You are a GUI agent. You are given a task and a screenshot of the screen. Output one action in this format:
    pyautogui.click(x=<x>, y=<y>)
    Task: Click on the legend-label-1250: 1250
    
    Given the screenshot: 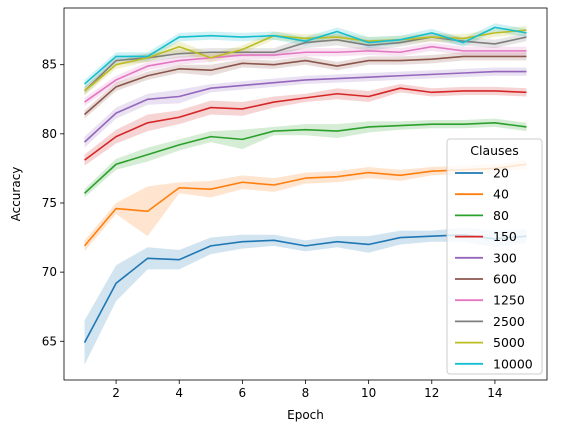 What is the action you would take?
    pyautogui.click(x=509, y=300)
    